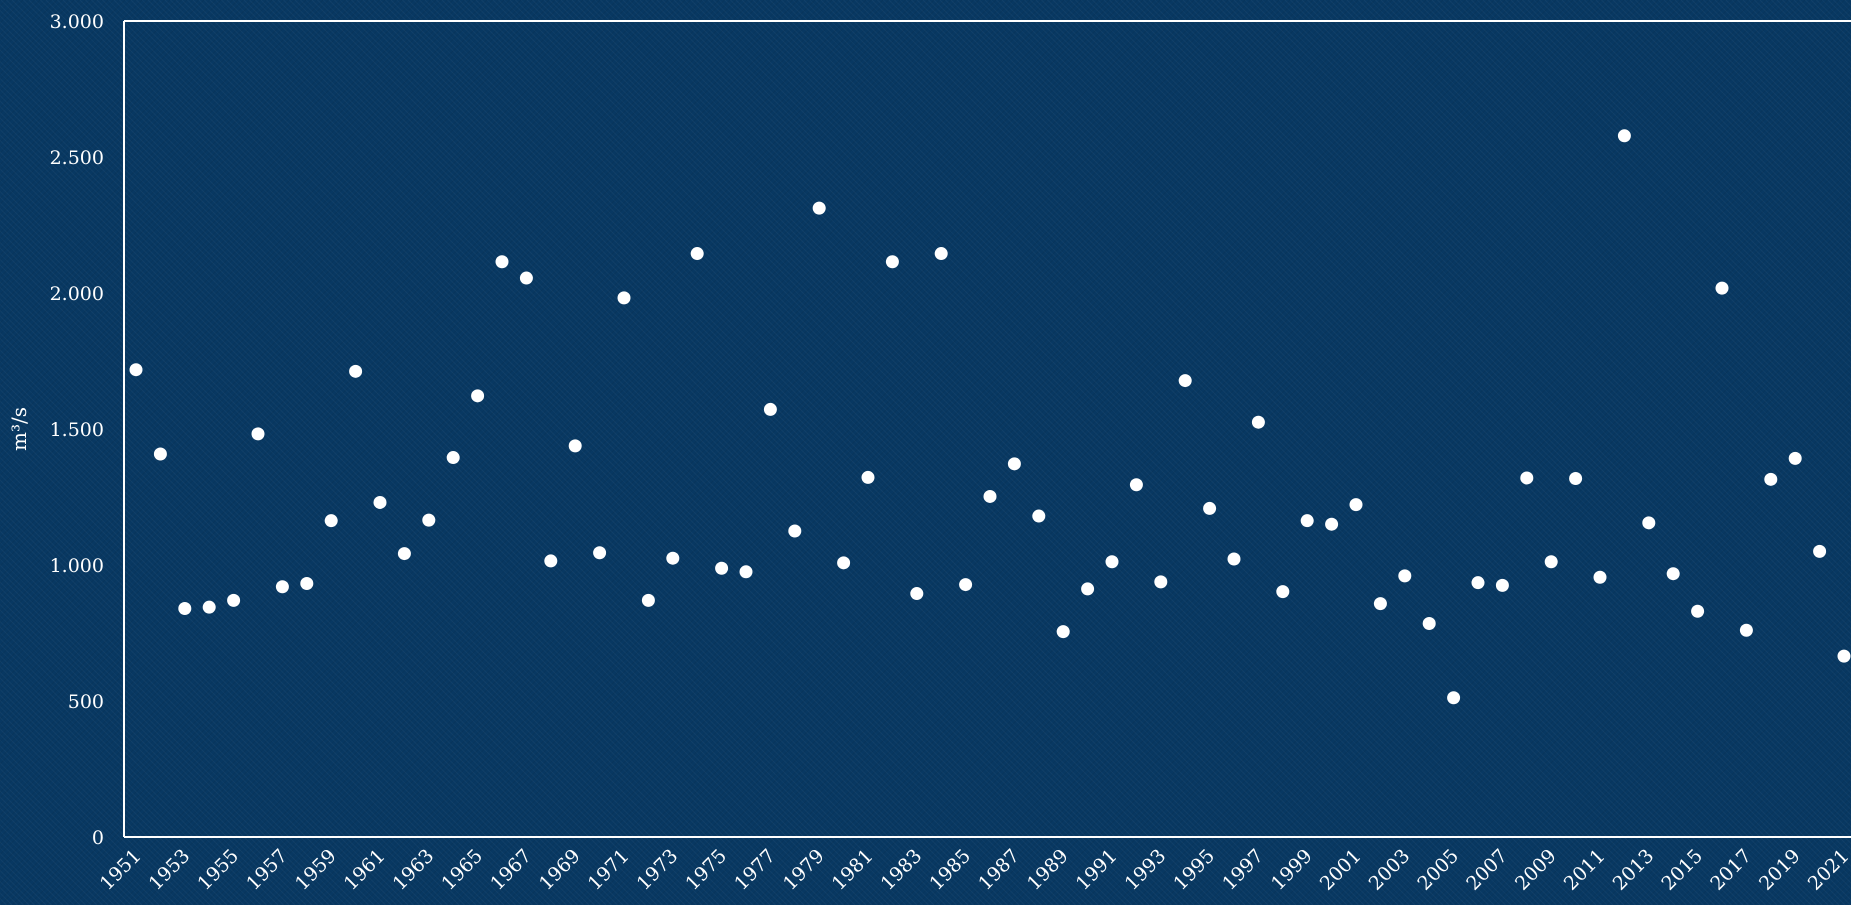 The image size is (1851, 905). Describe the element at coordinates (19, 429) in the screenshot. I see `y-axis-title: m³/s` at that location.